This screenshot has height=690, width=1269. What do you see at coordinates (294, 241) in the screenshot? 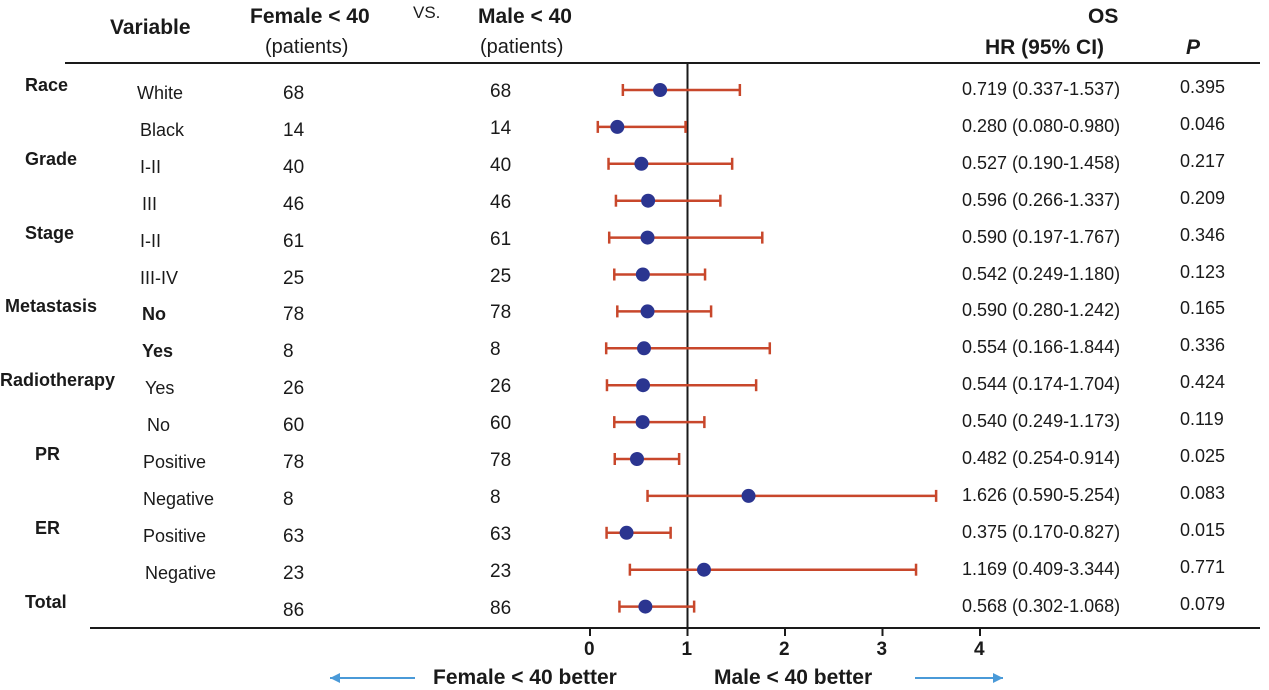
I see `female-count: 61` at bounding box center [294, 241].